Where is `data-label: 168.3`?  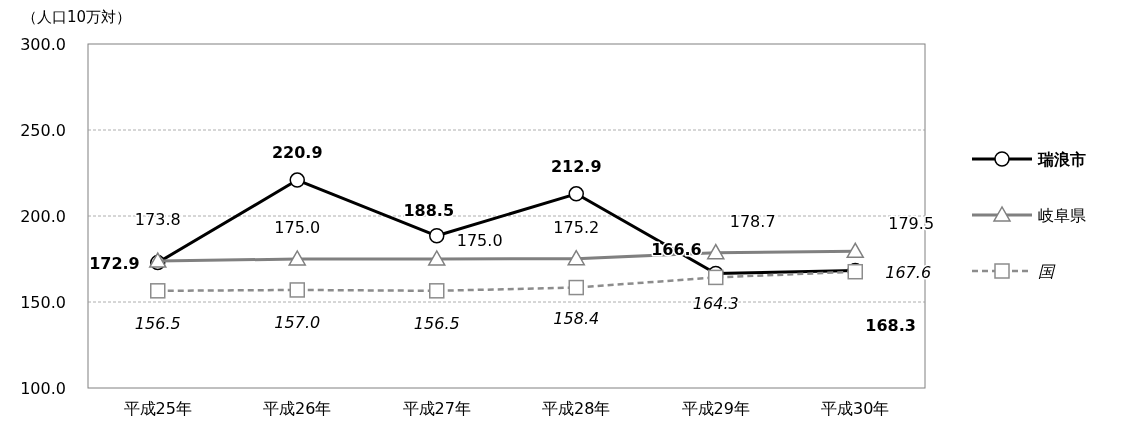 data-label: 168.3 is located at coordinates (890, 325).